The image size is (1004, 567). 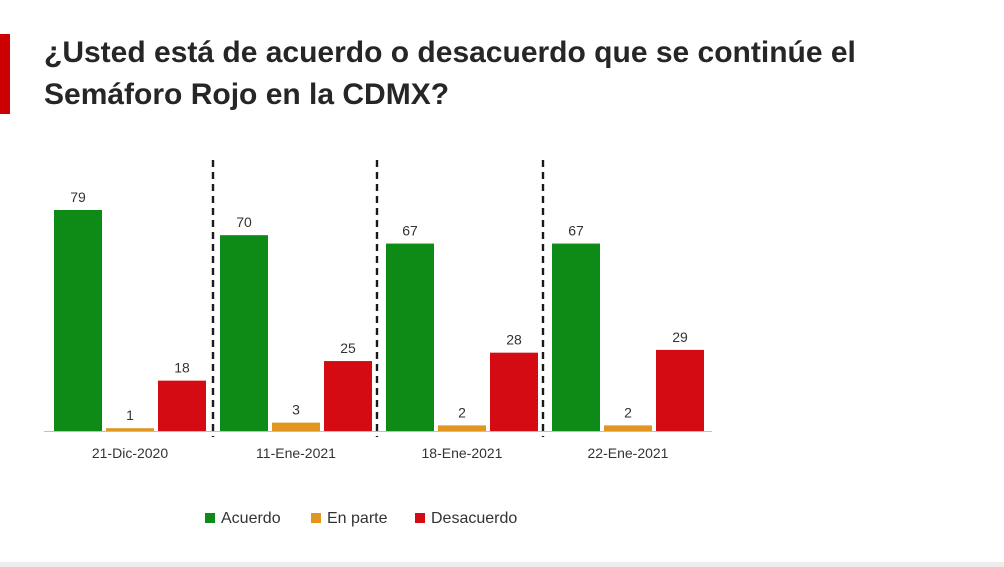 What do you see at coordinates (514, 340) in the screenshot?
I see `data-label-desacuerdo-3: 28` at bounding box center [514, 340].